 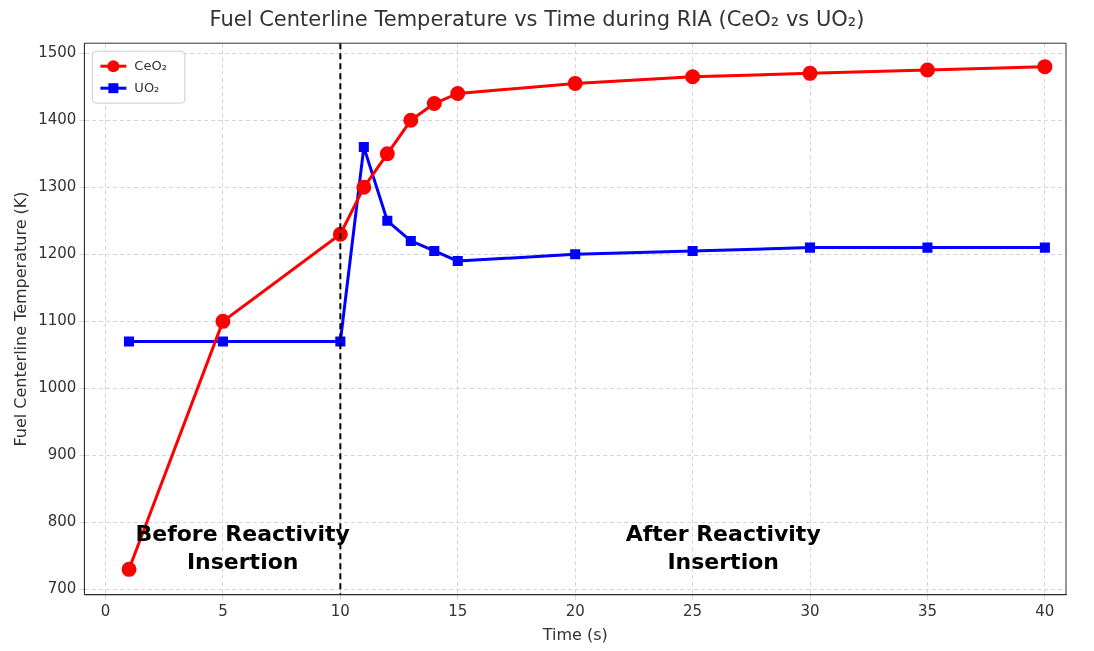 What do you see at coordinates (57, 186) in the screenshot?
I see `y-tick-label: 1300` at bounding box center [57, 186].